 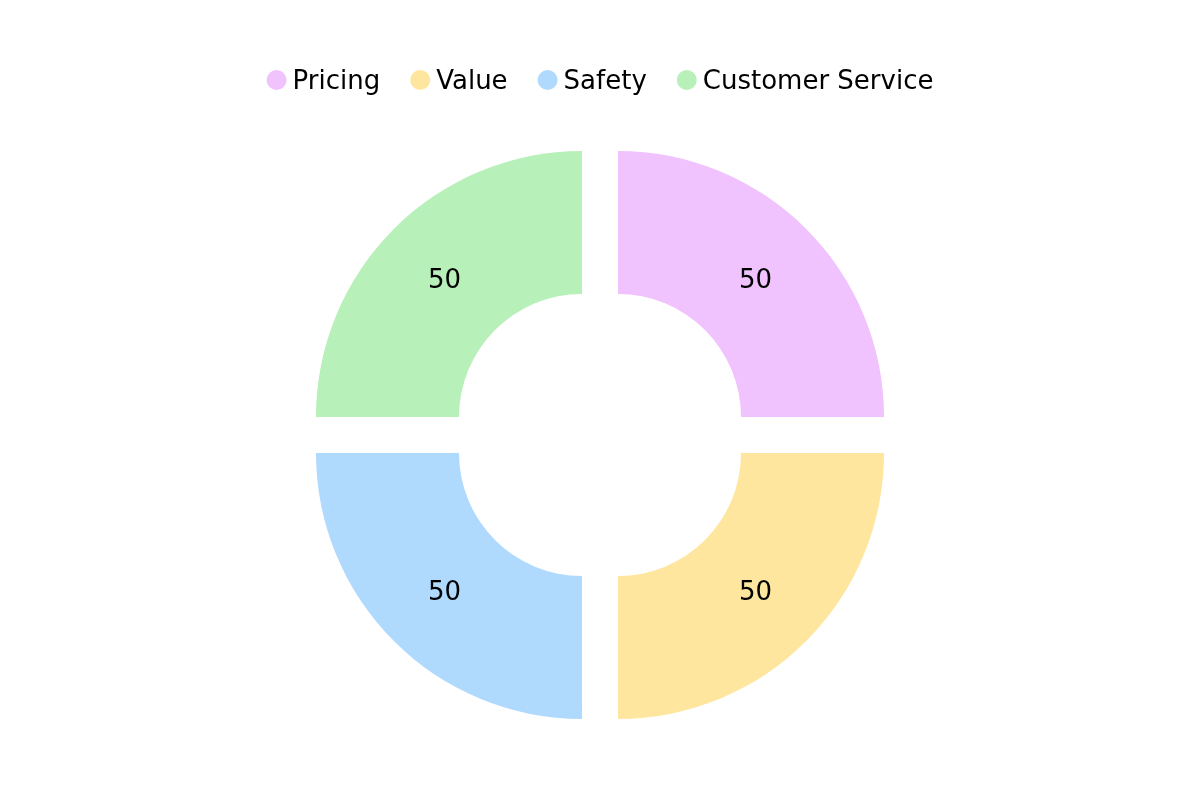 What do you see at coordinates (605, 80) in the screenshot?
I see `legend-label: Safety` at bounding box center [605, 80].